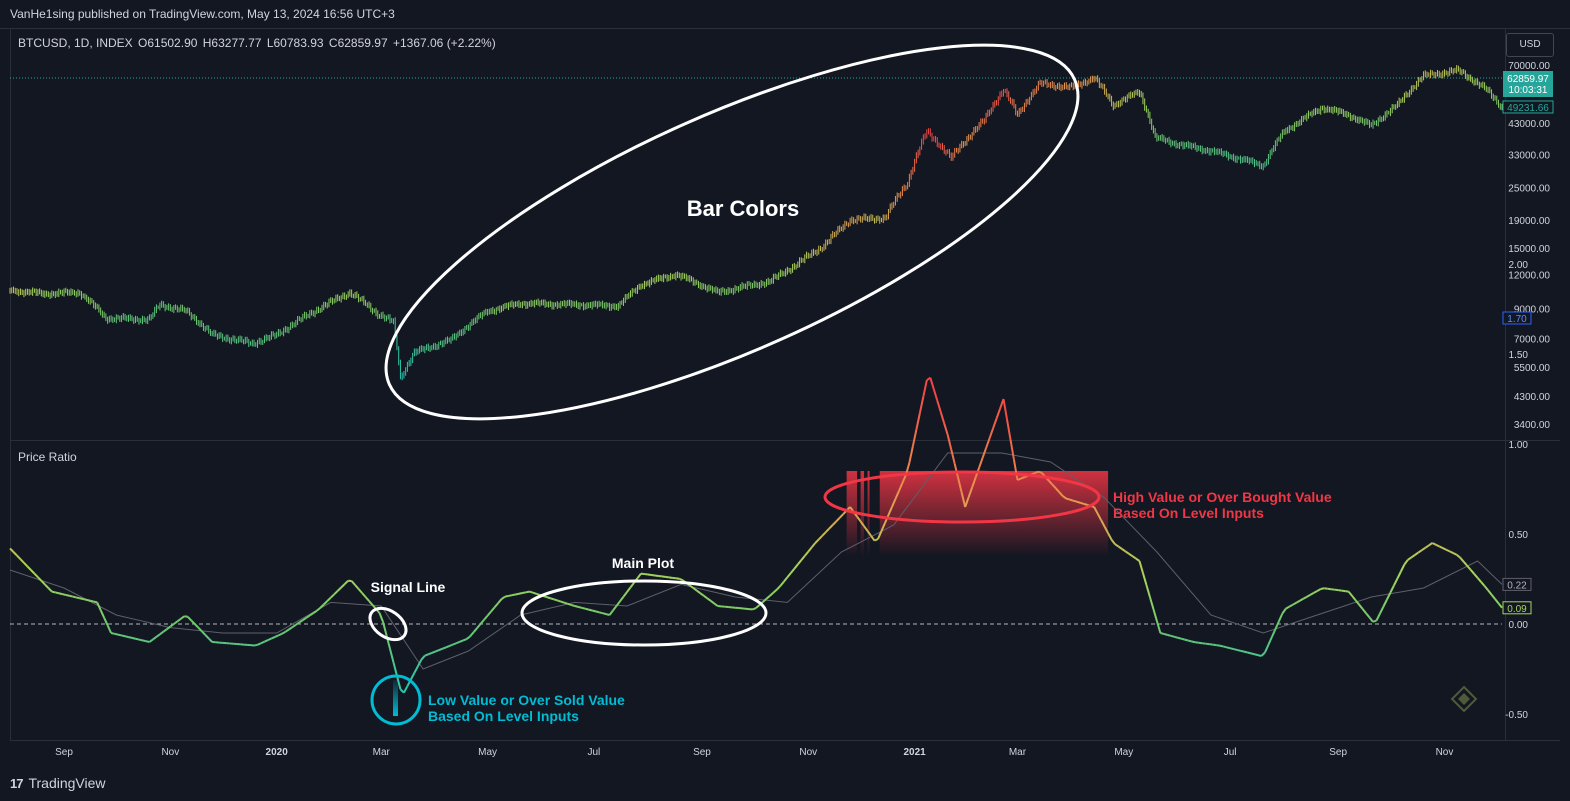 The width and height of the screenshot is (1570, 801). Describe the element at coordinates (277, 752) in the screenshot. I see `time-tick-label: 2020` at that location.